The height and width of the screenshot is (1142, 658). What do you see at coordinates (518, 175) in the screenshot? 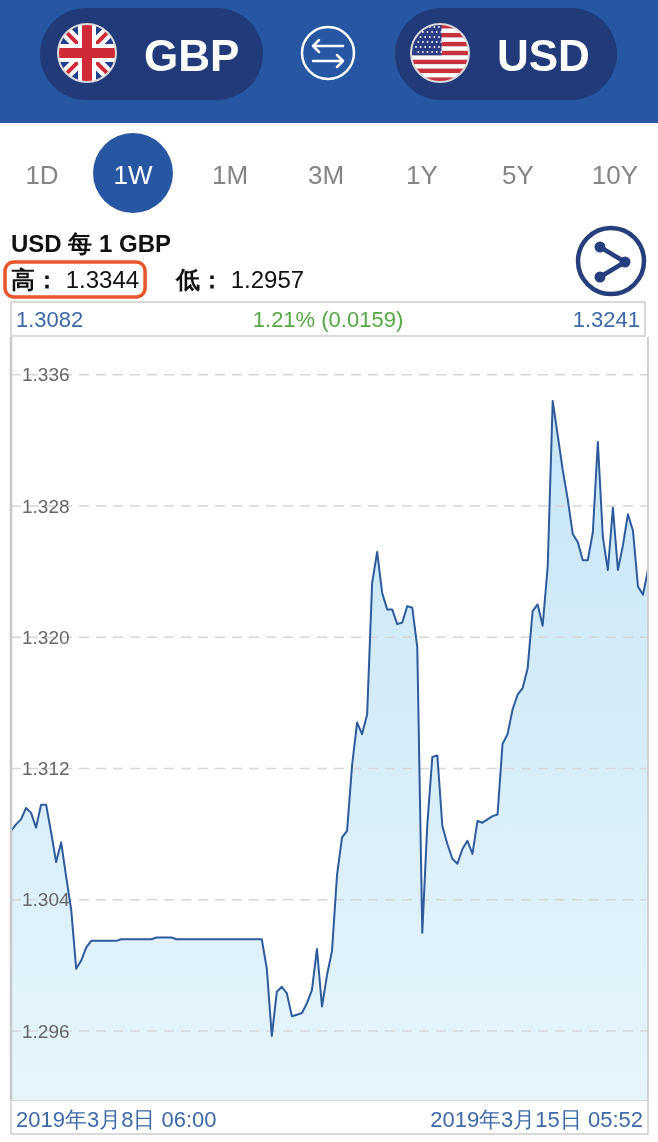
I see `text: 5Y` at bounding box center [518, 175].